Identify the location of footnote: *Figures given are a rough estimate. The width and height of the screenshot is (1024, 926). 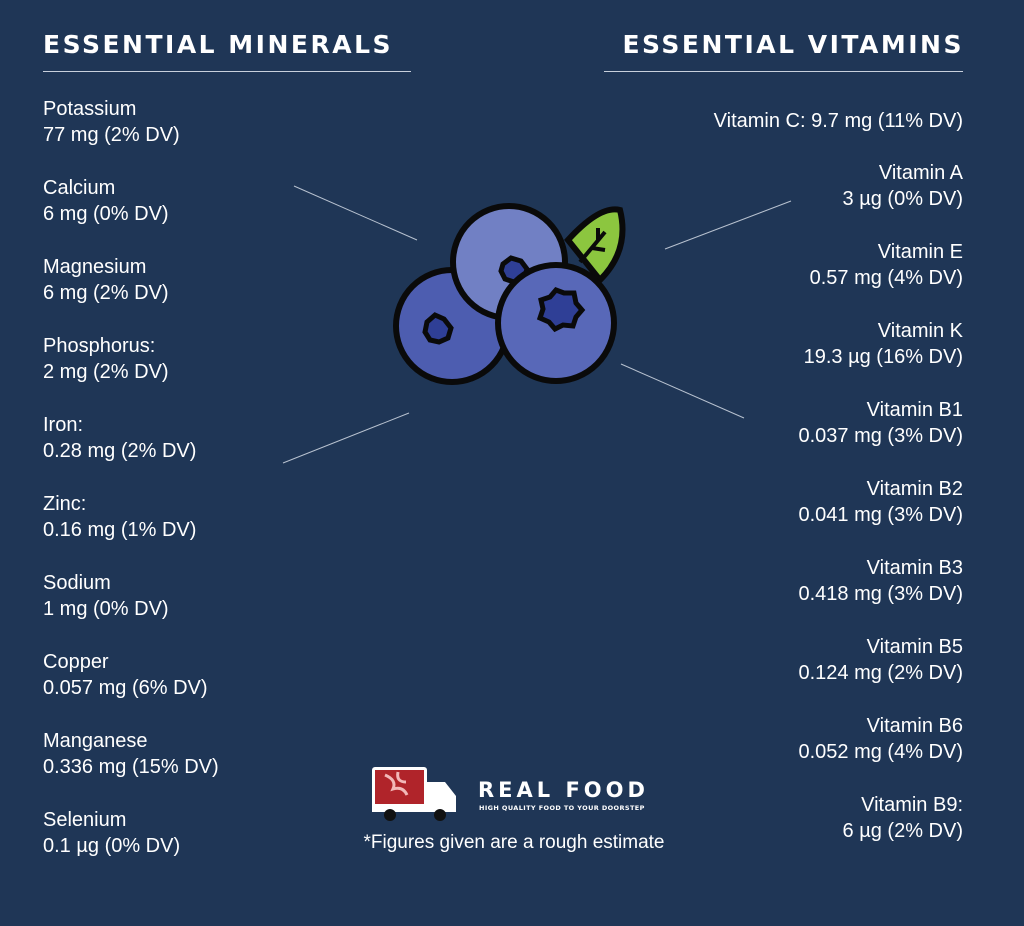
(514, 842).